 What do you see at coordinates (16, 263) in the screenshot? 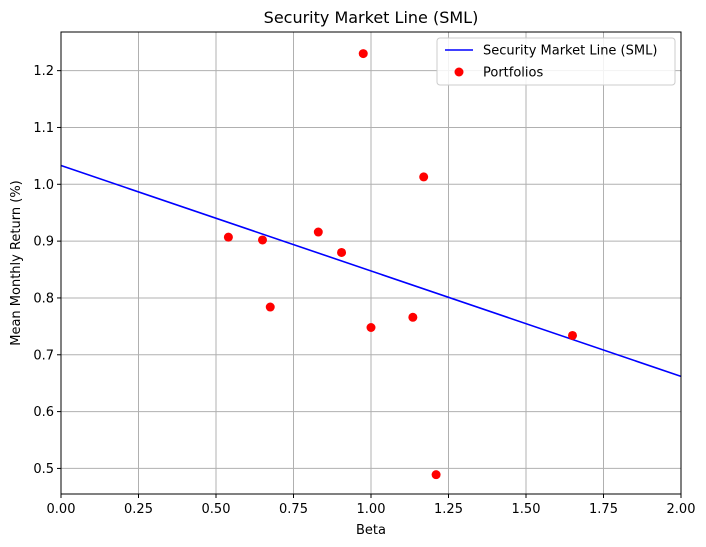
I see `y-axis-label: Mean Monthly Return (%)` at bounding box center [16, 263].